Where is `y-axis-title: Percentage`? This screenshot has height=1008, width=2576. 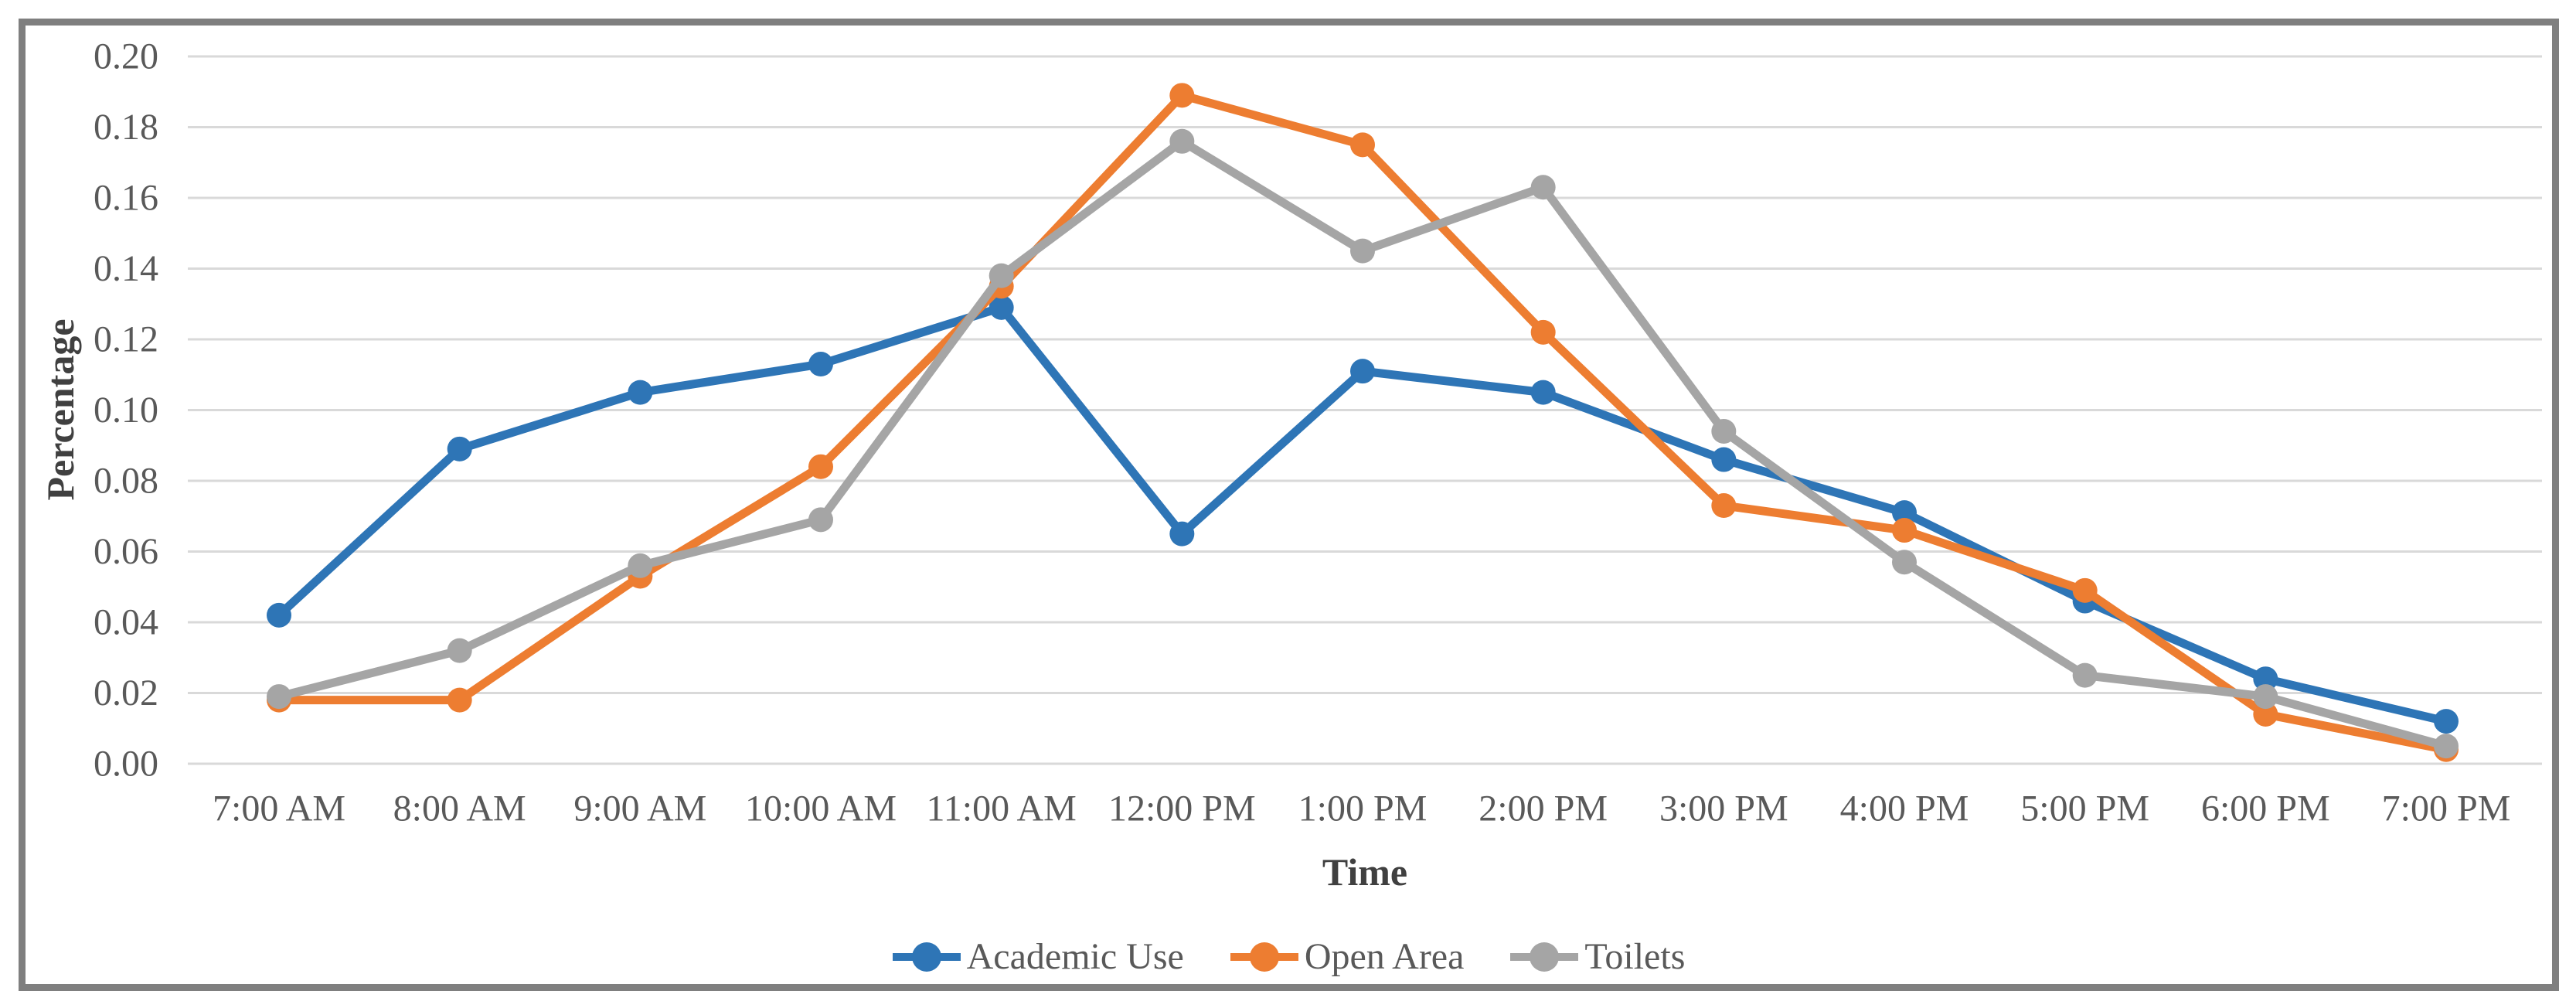 y-axis-title: Percentage is located at coordinates (60, 409).